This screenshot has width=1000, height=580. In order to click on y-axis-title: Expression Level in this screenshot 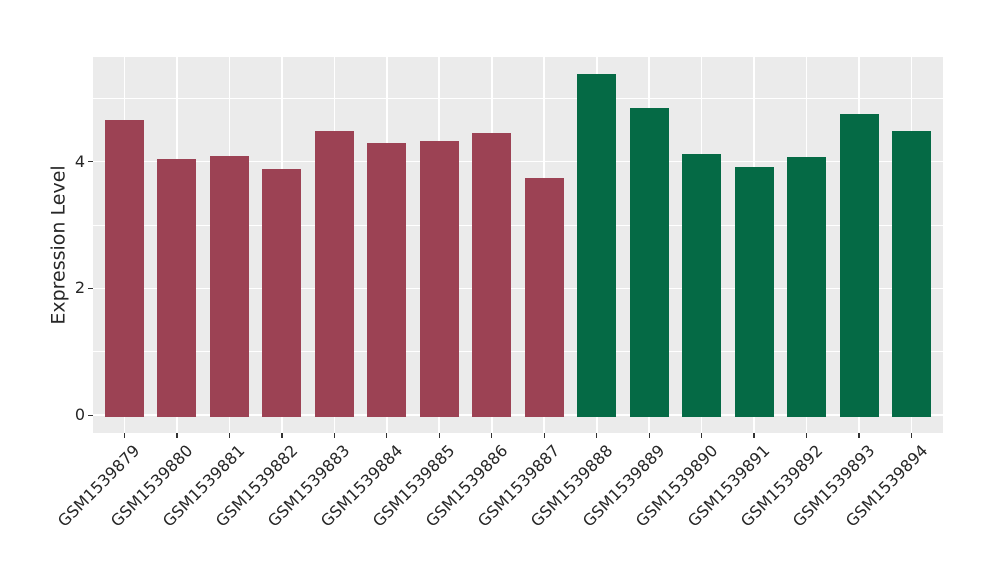, I will do `click(59, 245)`.